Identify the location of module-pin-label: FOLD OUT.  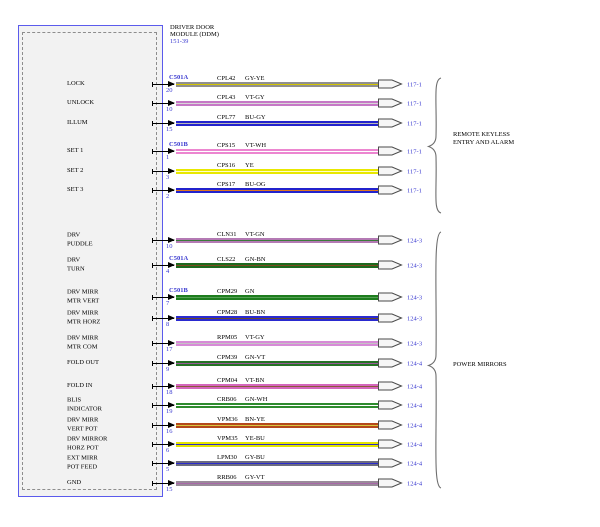
(83, 362).